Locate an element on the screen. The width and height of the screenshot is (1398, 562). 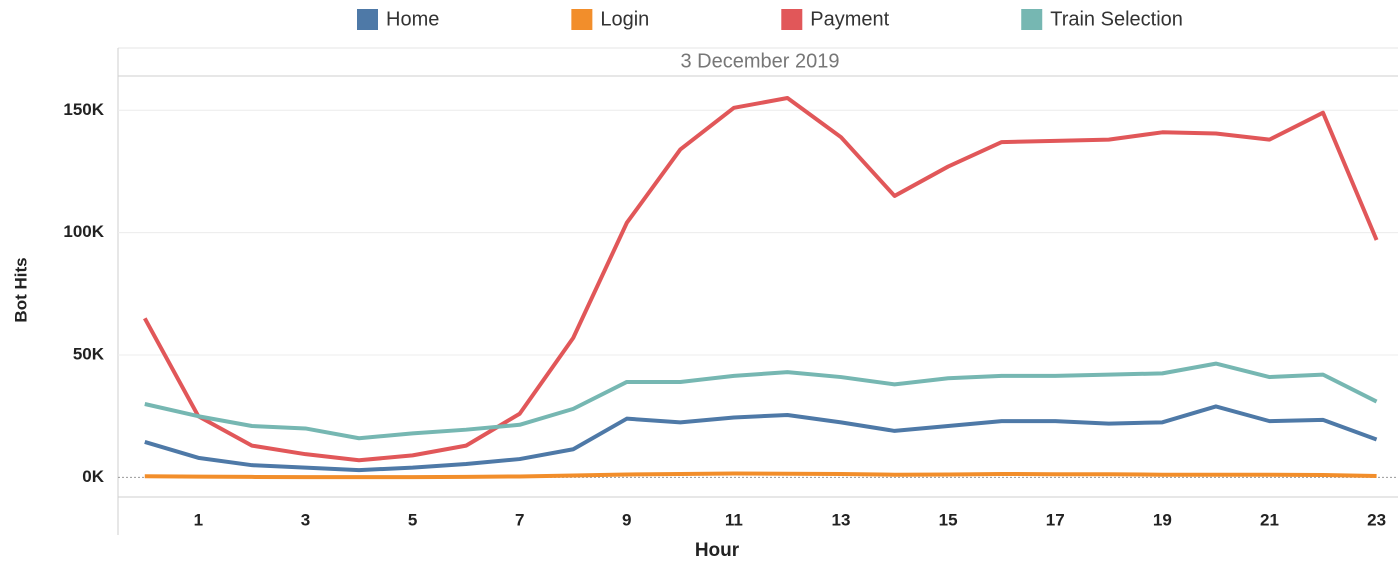
y-tick-label: 100K is located at coordinates (83, 231).